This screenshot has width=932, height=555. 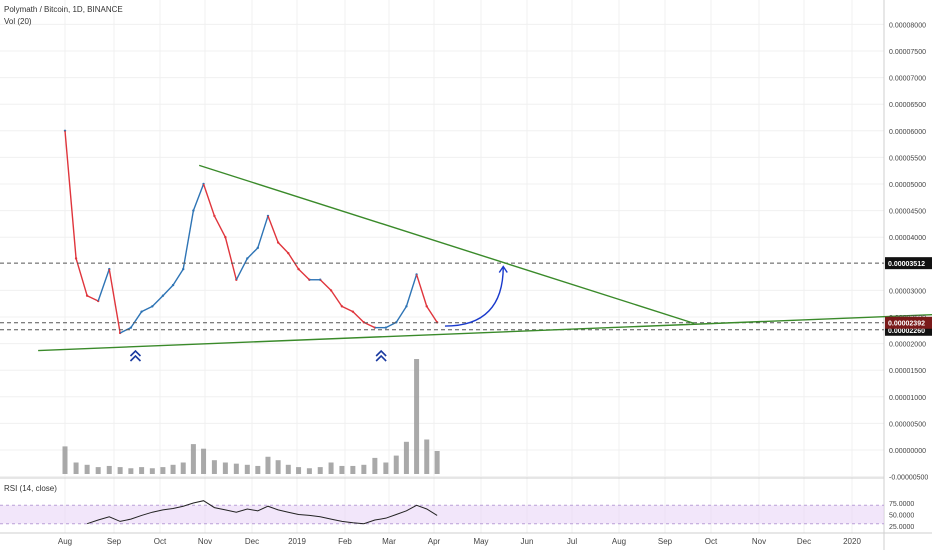 I want to click on price-tick-label: 0.00000500, so click(x=907, y=424).